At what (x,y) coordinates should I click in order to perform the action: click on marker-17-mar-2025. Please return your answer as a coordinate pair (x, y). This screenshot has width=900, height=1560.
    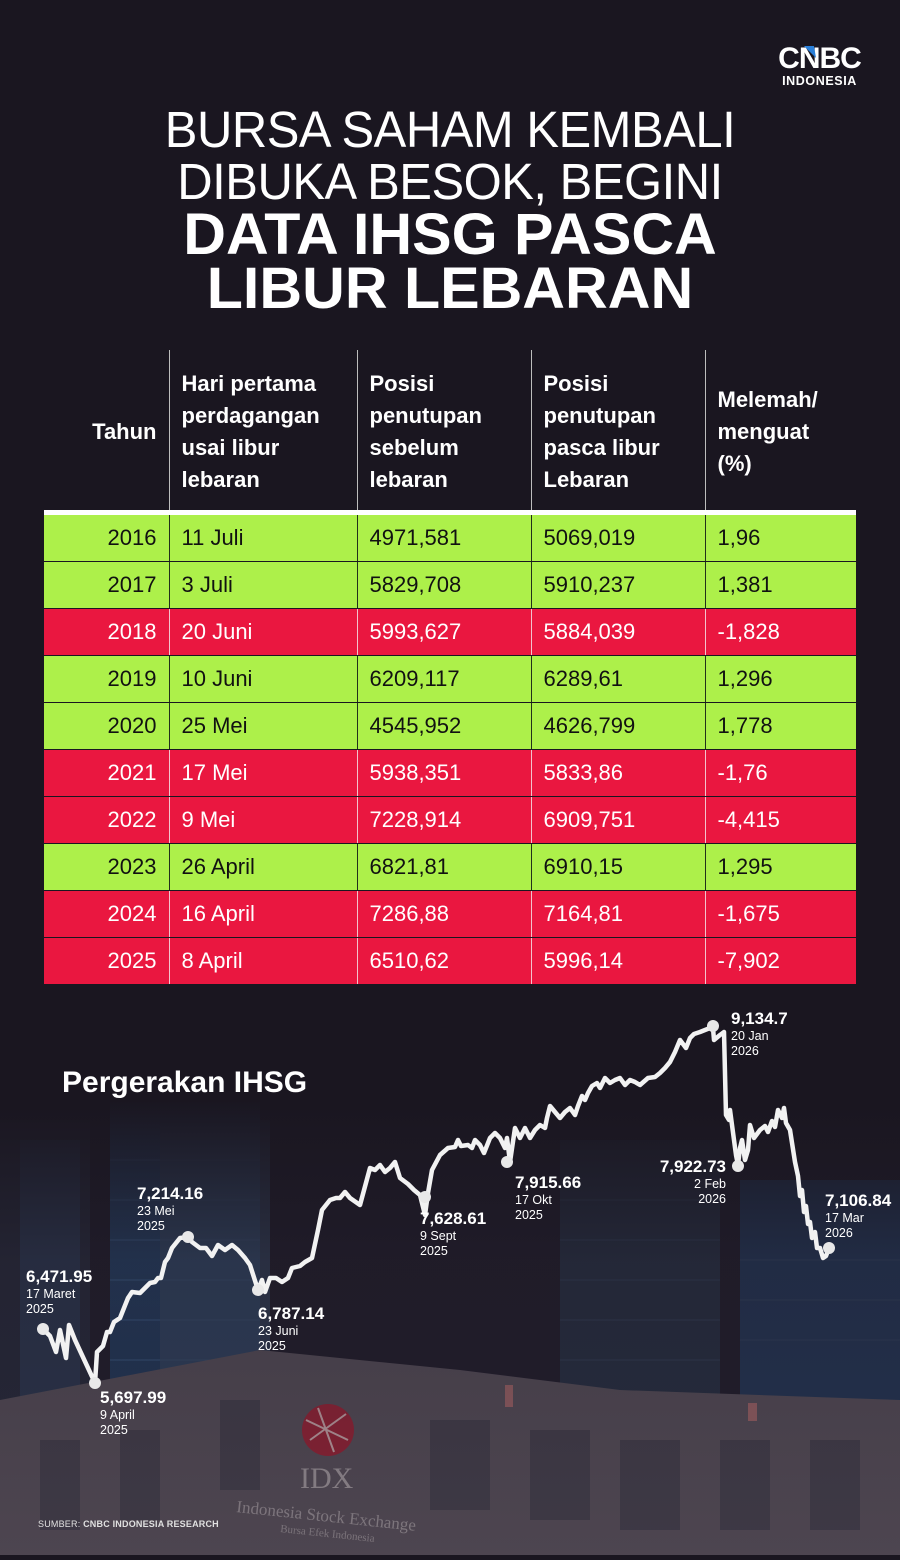
    Looking at the image, I should click on (43, 1329).